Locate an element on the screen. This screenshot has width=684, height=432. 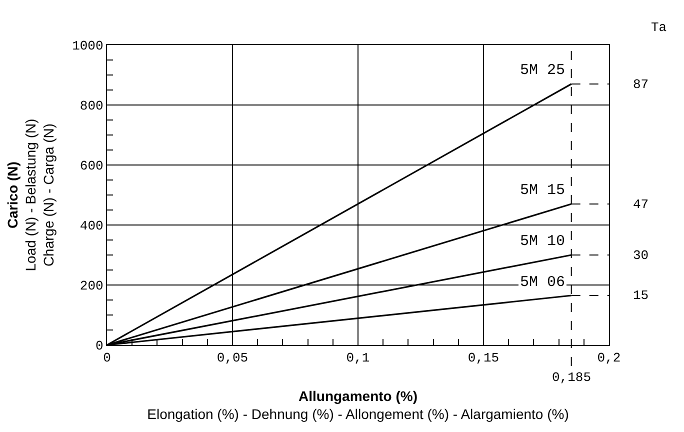
text: Ta is located at coordinates (659, 27).